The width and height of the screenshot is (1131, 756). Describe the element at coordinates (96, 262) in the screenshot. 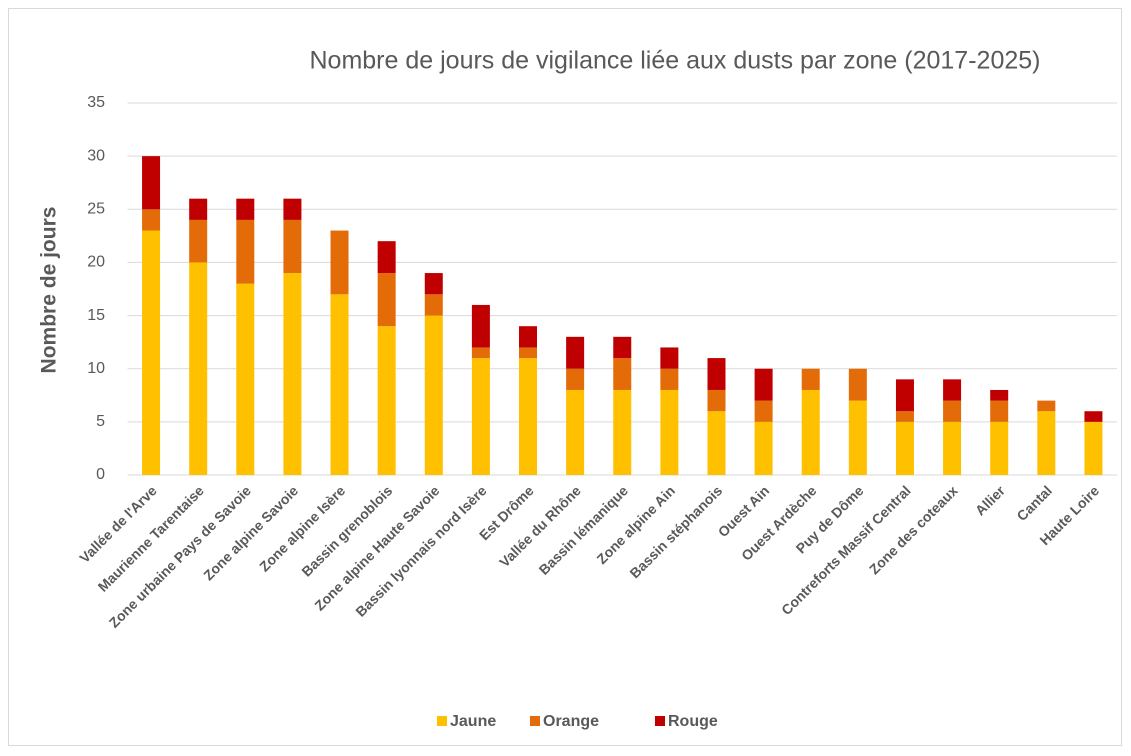

I see `y-tick-label: 20` at that location.